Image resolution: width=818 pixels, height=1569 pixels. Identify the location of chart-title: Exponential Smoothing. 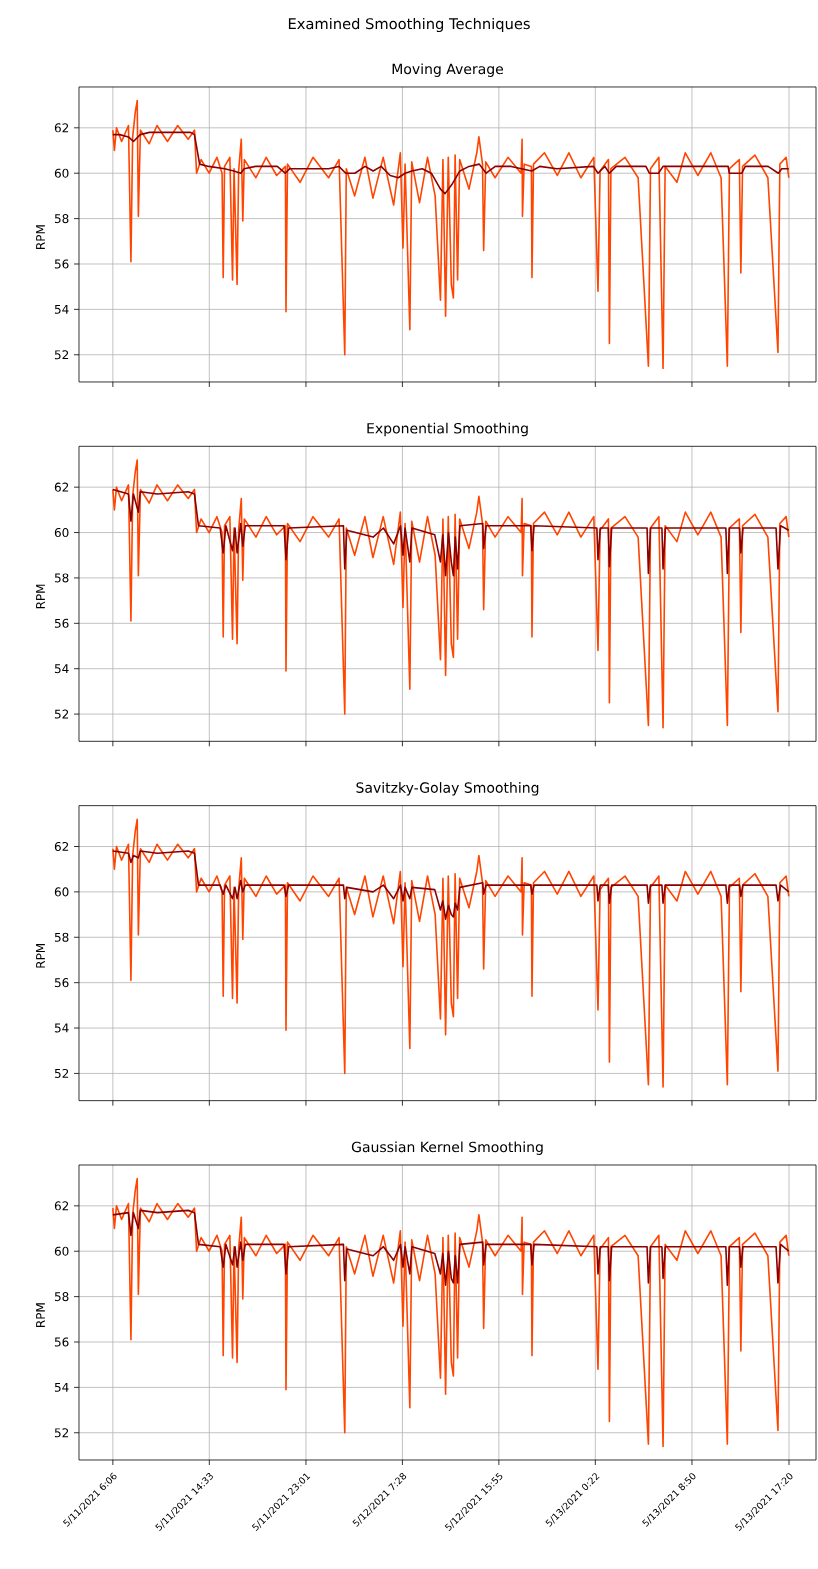
(447, 429).